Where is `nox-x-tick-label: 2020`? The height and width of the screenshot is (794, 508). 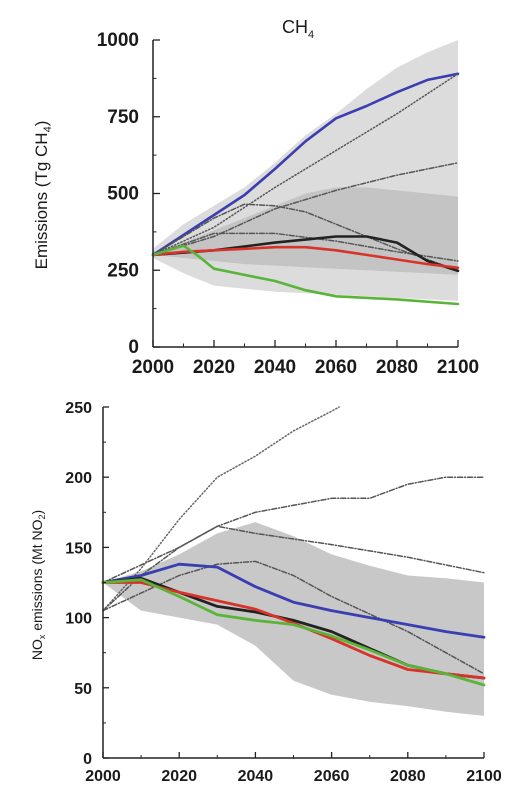 nox-x-tick-label: 2020 is located at coordinates (179, 776).